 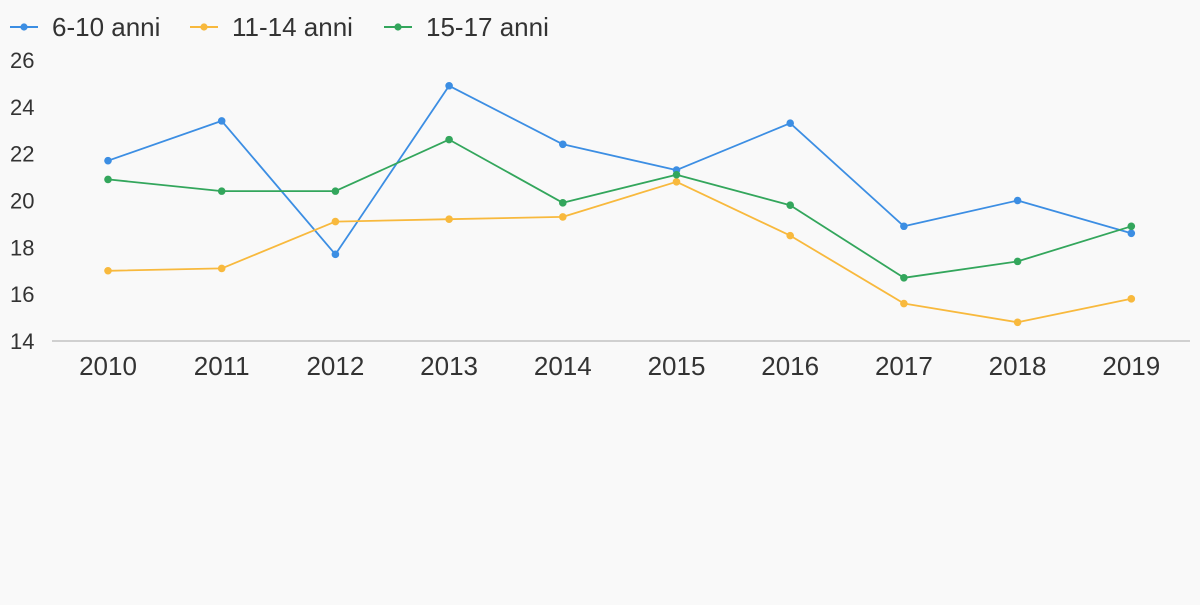 I want to click on x-tick-label: 2018, so click(x=1018, y=366).